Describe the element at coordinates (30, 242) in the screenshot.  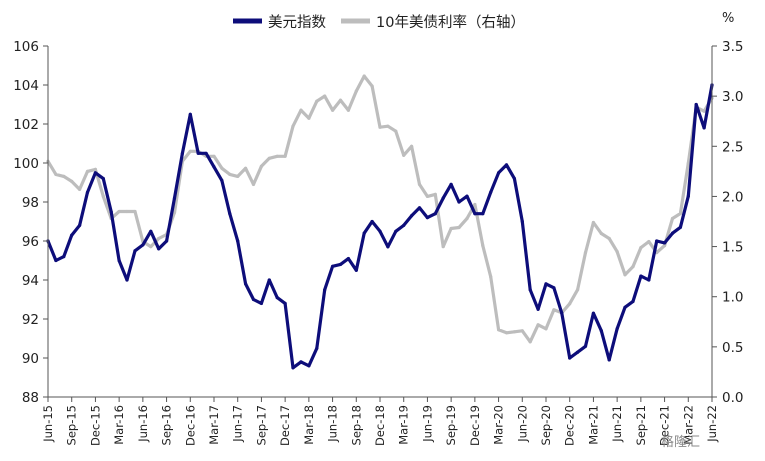
I see `y-left-tick-label: 96` at that location.